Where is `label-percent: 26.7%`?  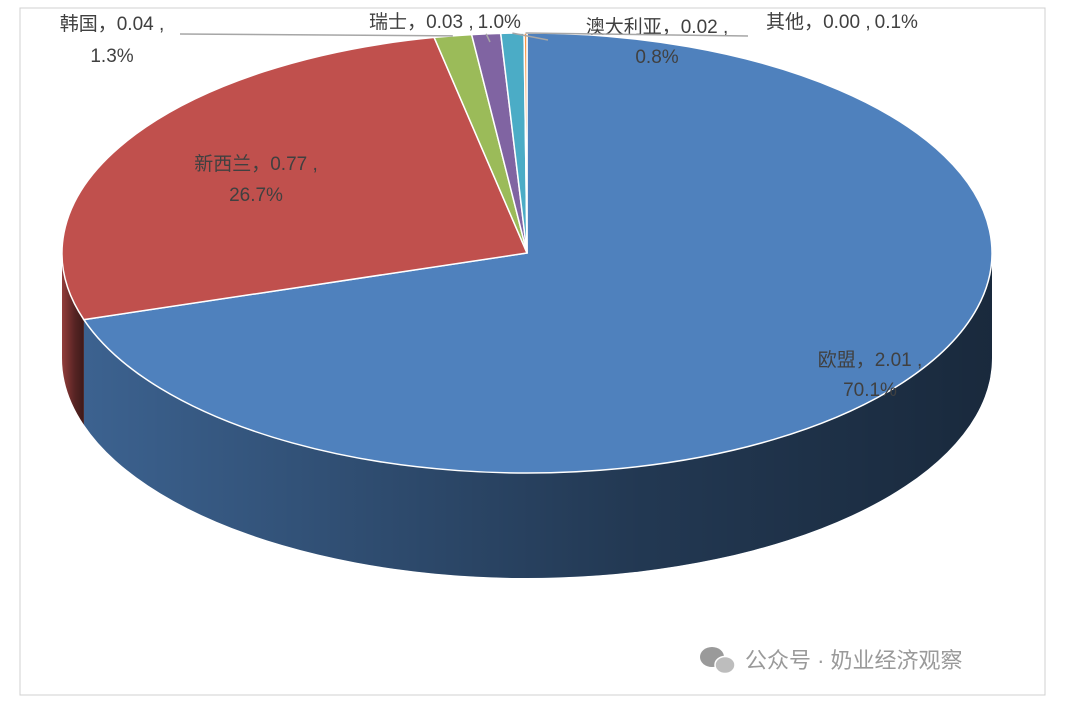
label-percent: 26.7% is located at coordinates (256, 195).